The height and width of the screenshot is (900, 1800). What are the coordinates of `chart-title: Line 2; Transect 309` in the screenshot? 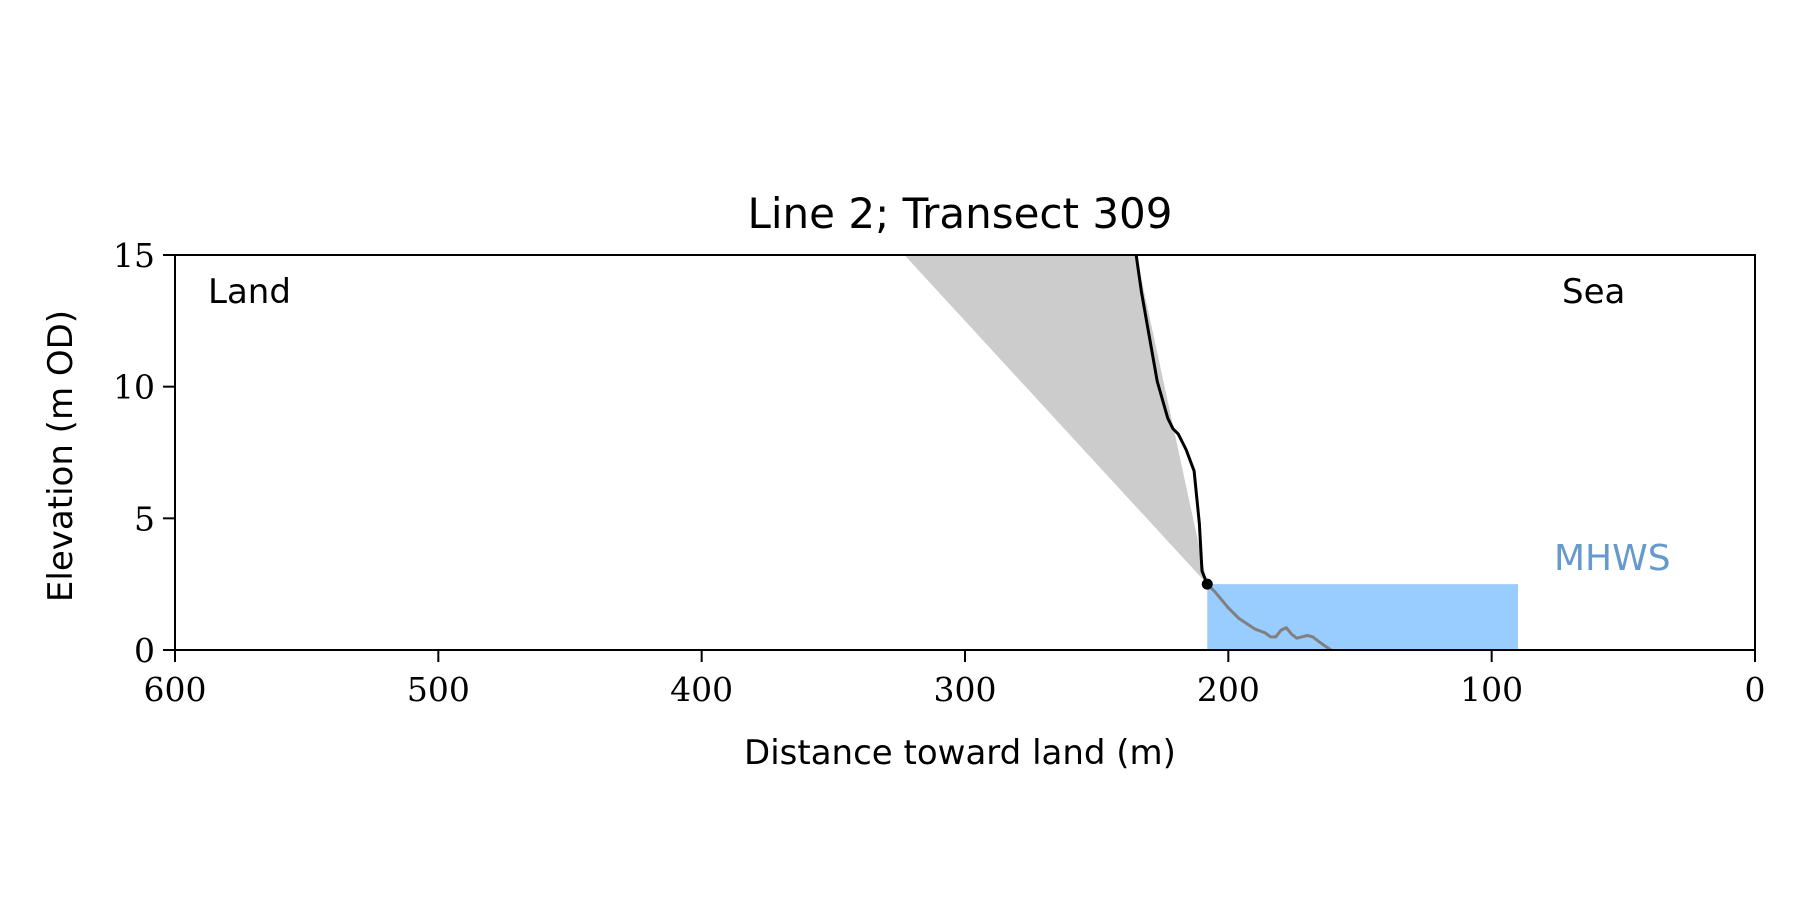 It's located at (959, 213).